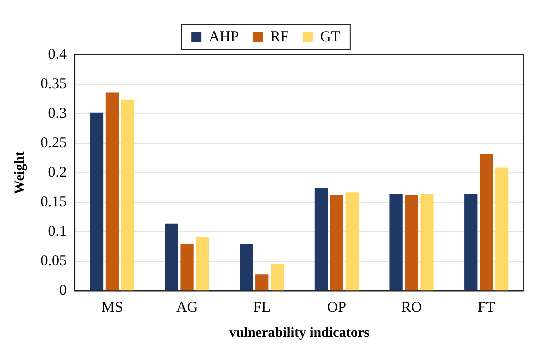 This screenshot has width=540, height=350. Describe the element at coordinates (279, 37) in the screenshot. I see `legend-label: RF` at that location.